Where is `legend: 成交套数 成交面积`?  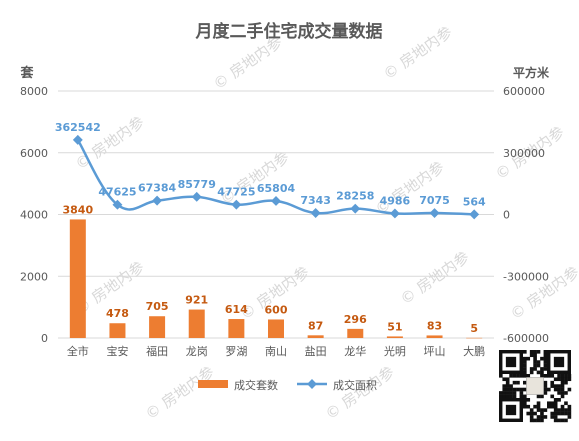 legend: 成交套数 成交面积 is located at coordinates (287, 385).